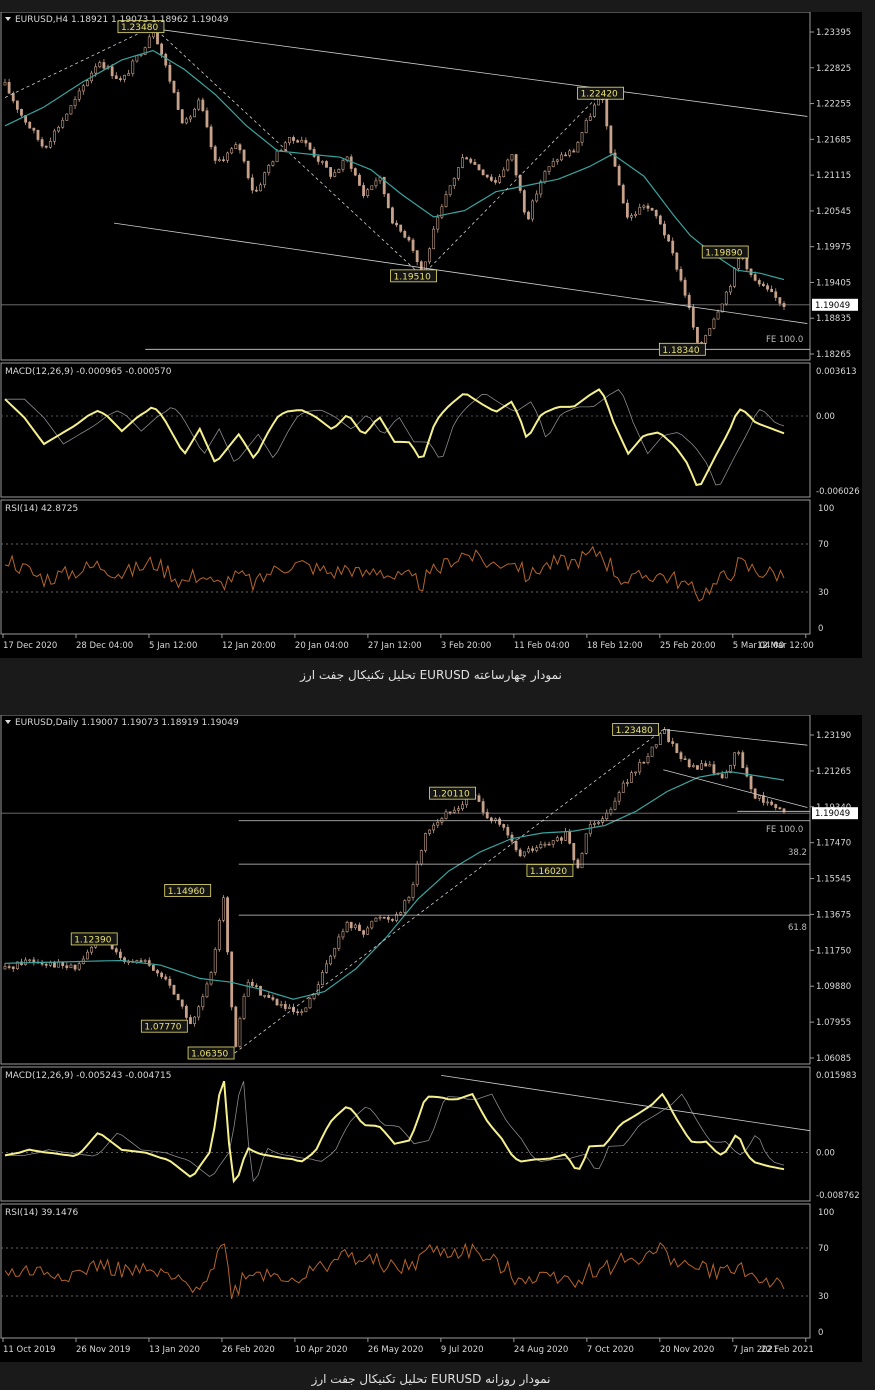 The height and width of the screenshot is (1390, 875). What do you see at coordinates (103, 1350) in the screenshot?
I see `x-tick-label: 26 Nov 2019` at bounding box center [103, 1350].